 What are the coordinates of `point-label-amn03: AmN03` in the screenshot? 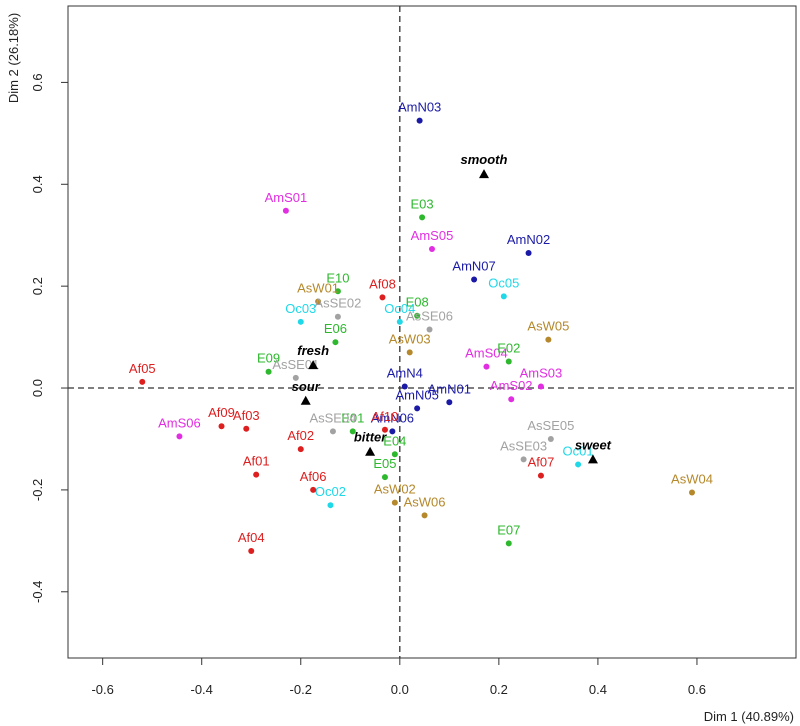 It's located at (419, 107).